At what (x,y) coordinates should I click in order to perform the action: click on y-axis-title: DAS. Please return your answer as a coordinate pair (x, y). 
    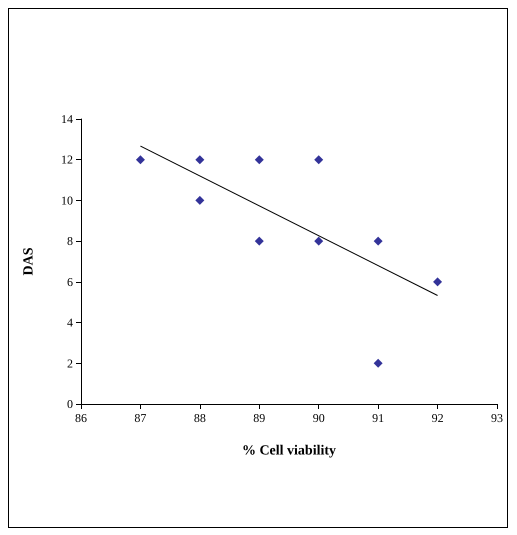
    Looking at the image, I should click on (29, 261).